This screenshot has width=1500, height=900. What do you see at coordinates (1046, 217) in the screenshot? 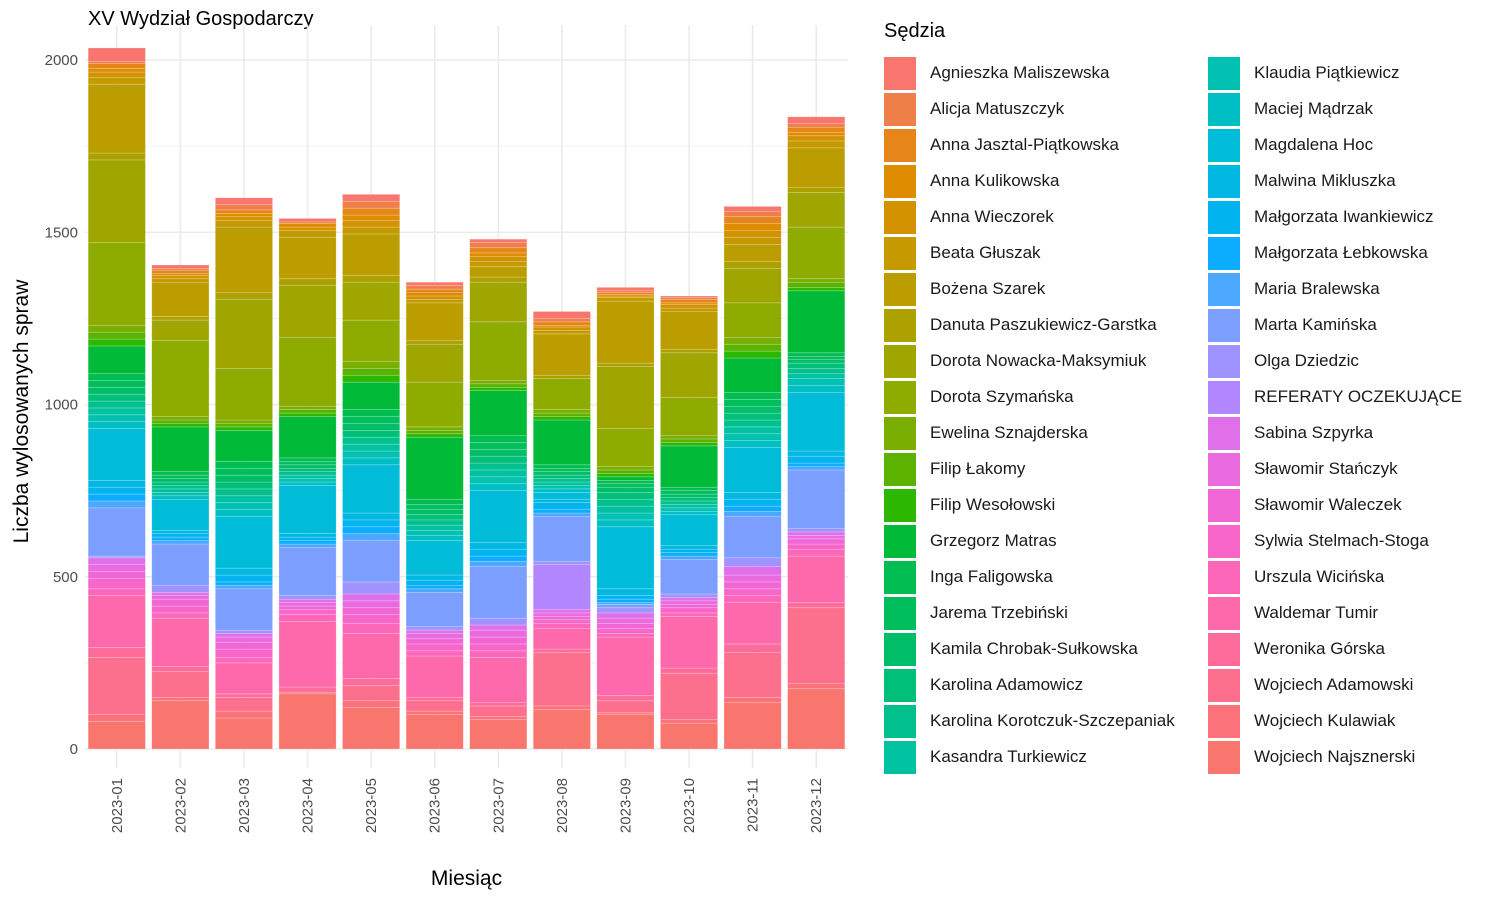
I see `legend-item: Anna Wieczorek` at bounding box center [1046, 217].